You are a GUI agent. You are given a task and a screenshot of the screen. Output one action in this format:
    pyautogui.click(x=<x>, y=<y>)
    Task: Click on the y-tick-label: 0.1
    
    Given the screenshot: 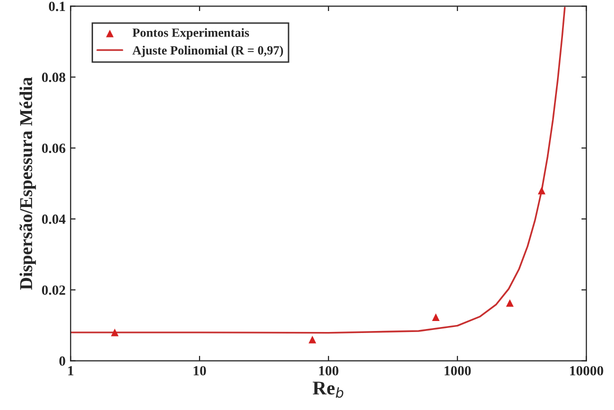 What is the action you would take?
    pyautogui.click(x=57, y=7)
    